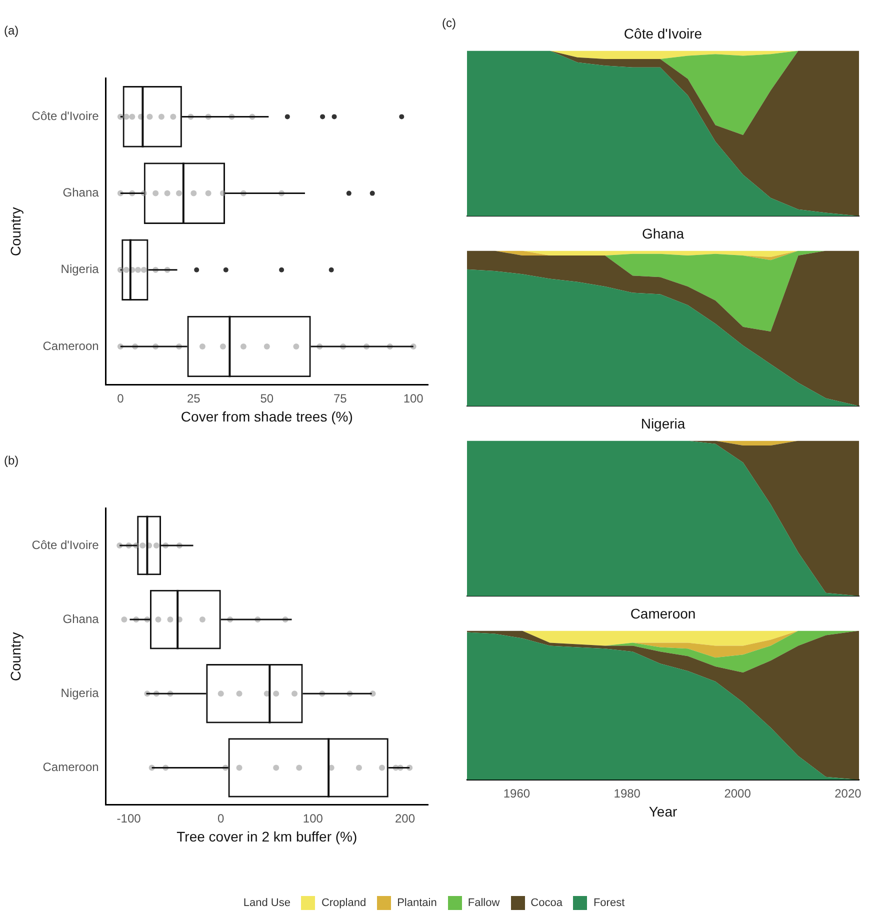  Describe the element at coordinates (627, 793) in the screenshot. I see `x-tick-label: 1980` at that location.